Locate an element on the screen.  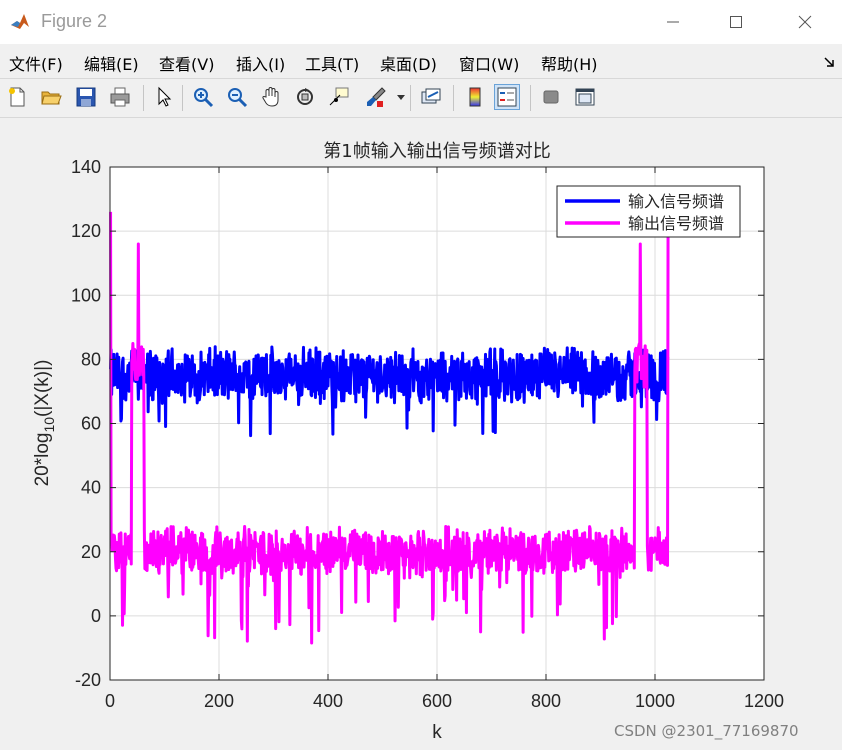
x-tick-label: 1200 is located at coordinates (764, 701).